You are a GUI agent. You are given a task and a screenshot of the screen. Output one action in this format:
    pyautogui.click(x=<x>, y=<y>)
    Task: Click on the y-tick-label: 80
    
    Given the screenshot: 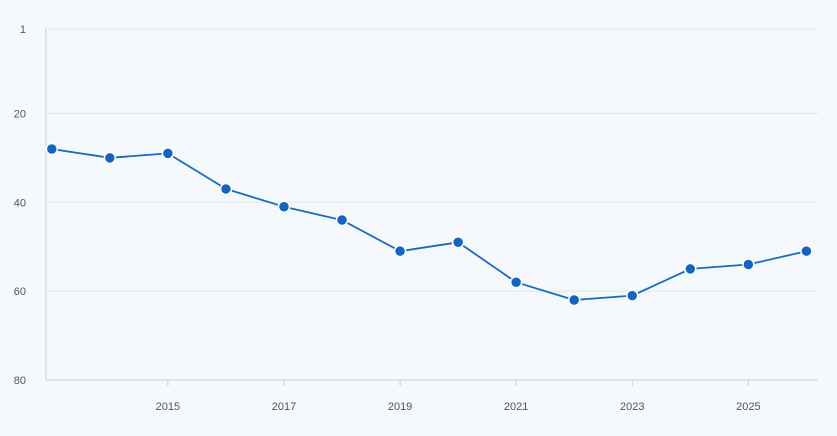 What is the action you would take?
    pyautogui.click(x=20, y=381)
    